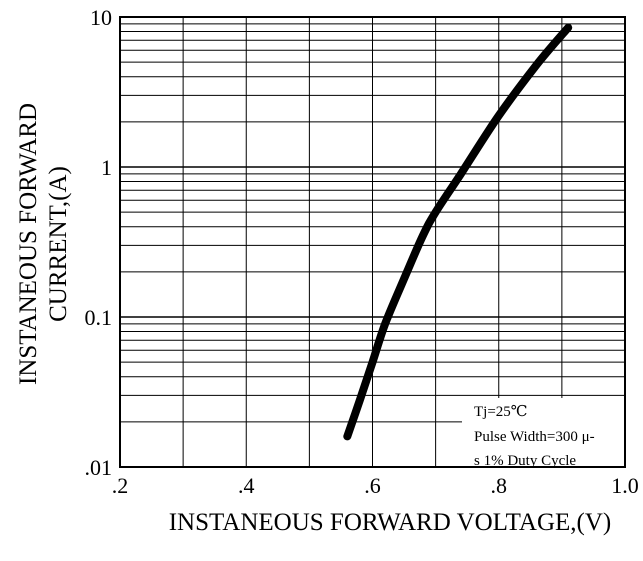  What do you see at coordinates (58, 244) in the screenshot?
I see `y-axis-title-line-2: CURRENT,(A)` at bounding box center [58, 244].